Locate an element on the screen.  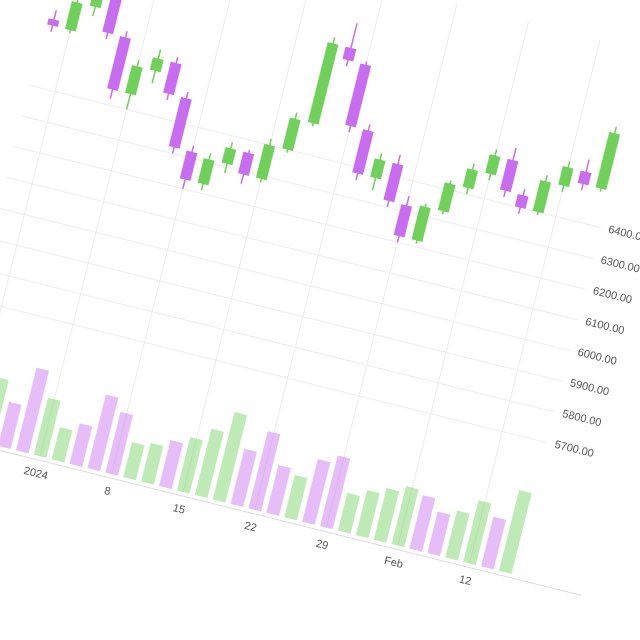
x-tick-label: 12 is located at coordinates (465, 580).